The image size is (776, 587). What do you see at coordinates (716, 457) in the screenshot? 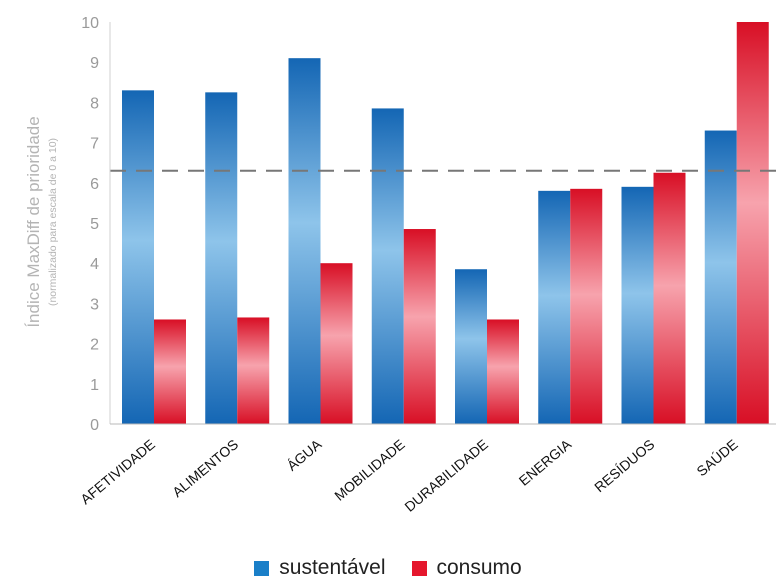
I see `x-tick-label: SAÚDE` at bounding box center [716, 457].